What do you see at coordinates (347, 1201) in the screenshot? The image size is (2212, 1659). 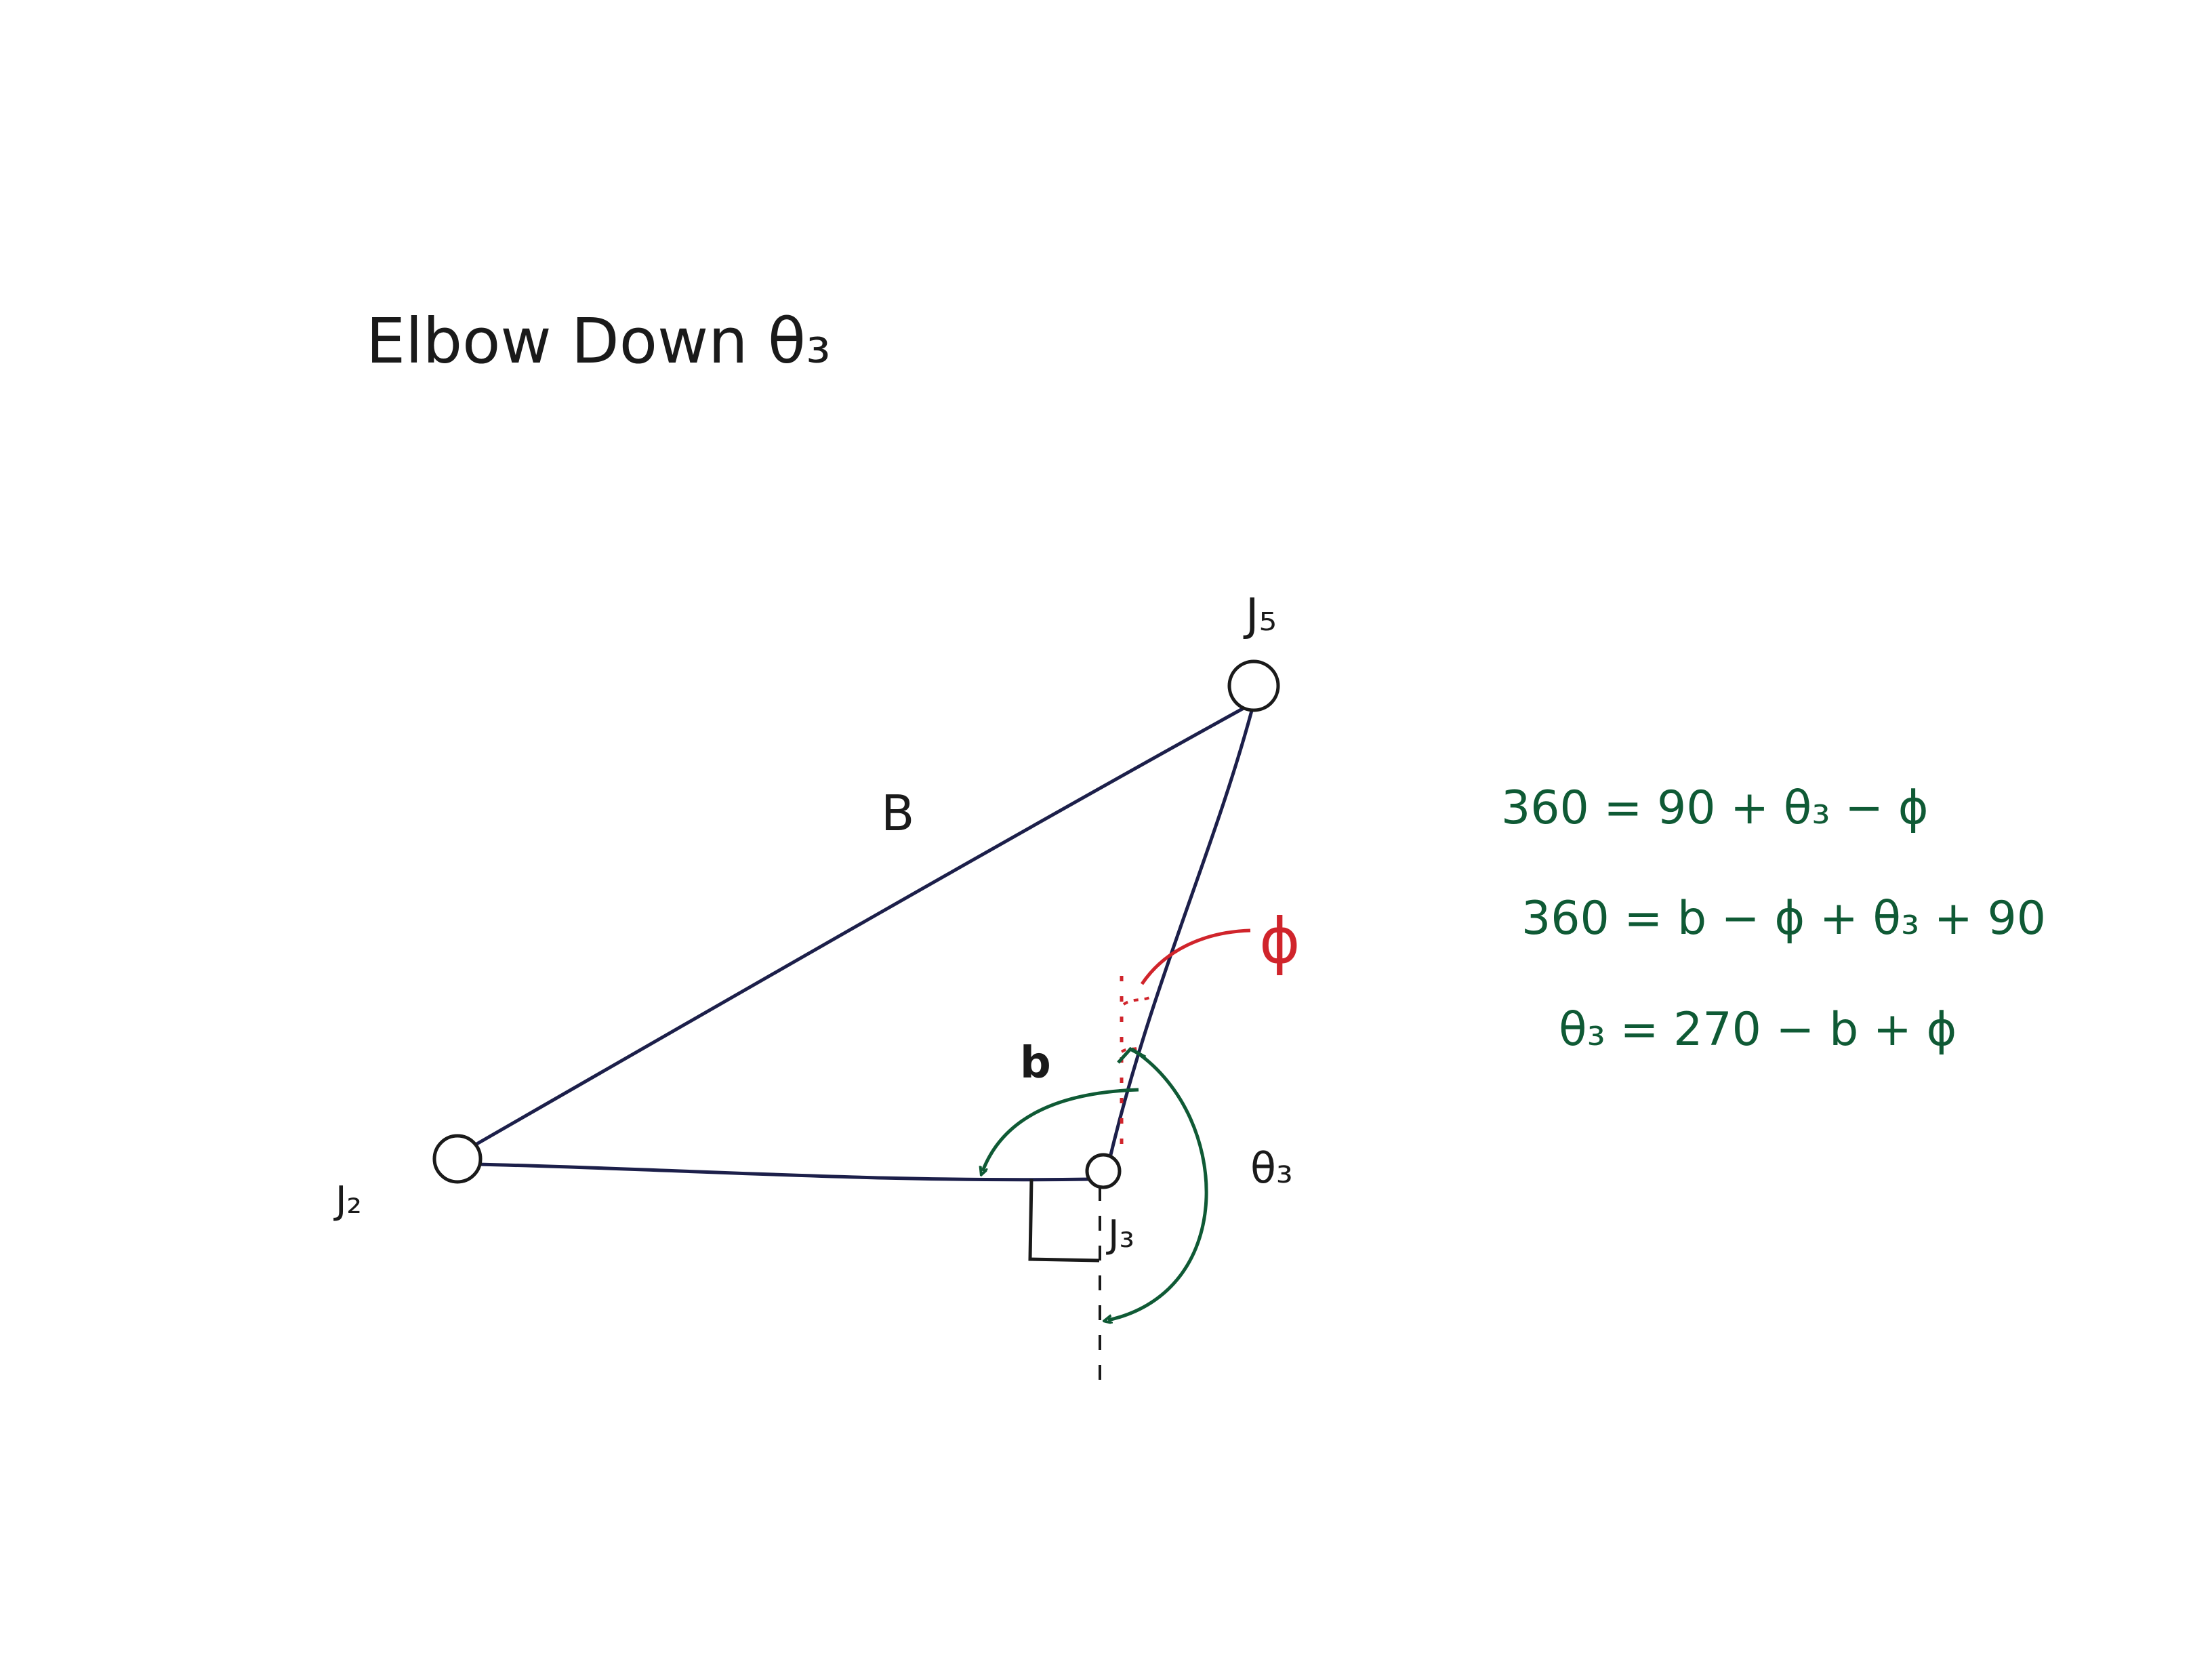 I see `joint-j2-label: J₂` at bounding box center [347, 1201].